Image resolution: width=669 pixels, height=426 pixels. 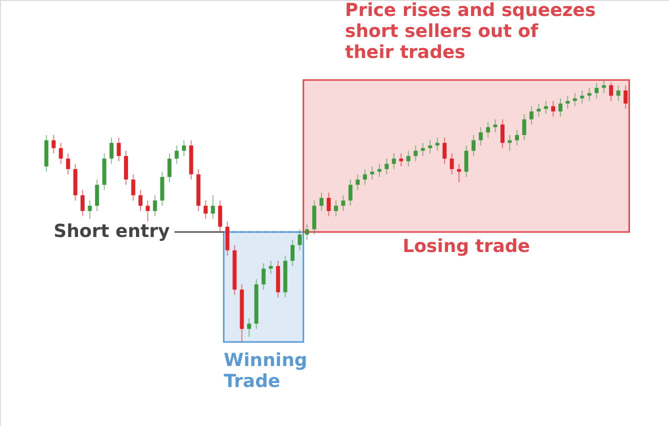 I want to click on text: Price rises and squeezes short sellers out of their trades, so click(x=470, y=31).